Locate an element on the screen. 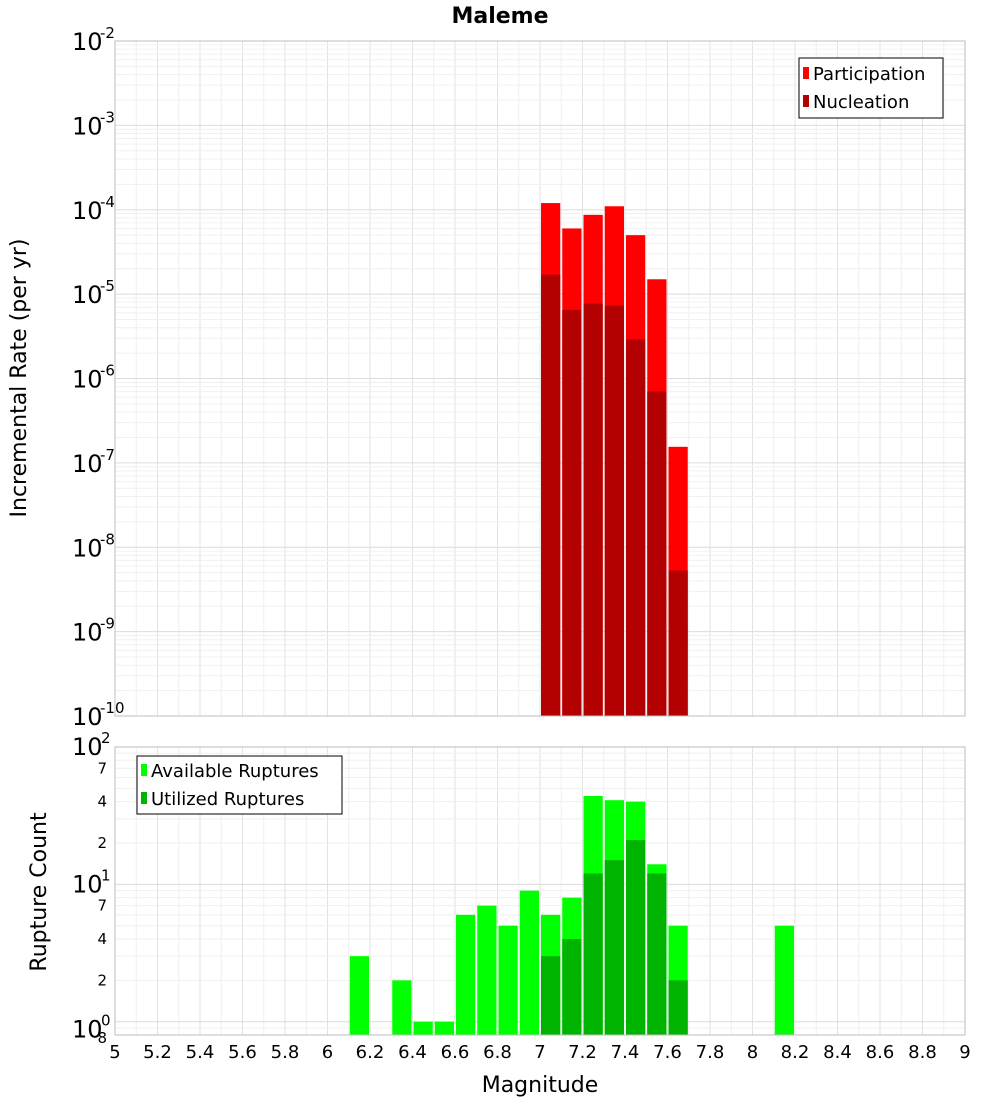 This screenshot has width=1000, height=1100. x-tick-label: 6 is located at coordinates (327, 1052).